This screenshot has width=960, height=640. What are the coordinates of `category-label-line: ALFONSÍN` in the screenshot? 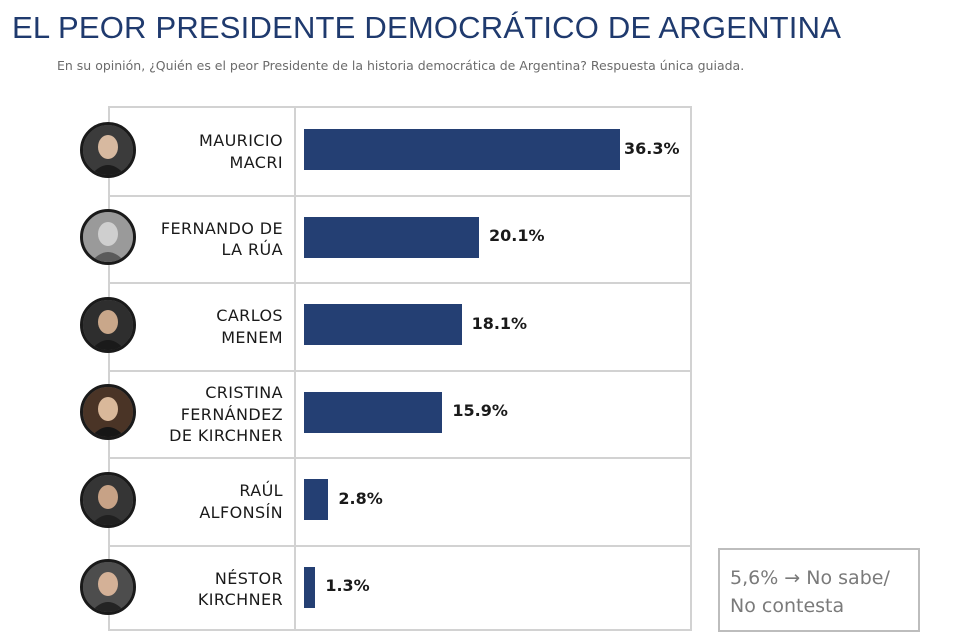 It's located at (241, 512).